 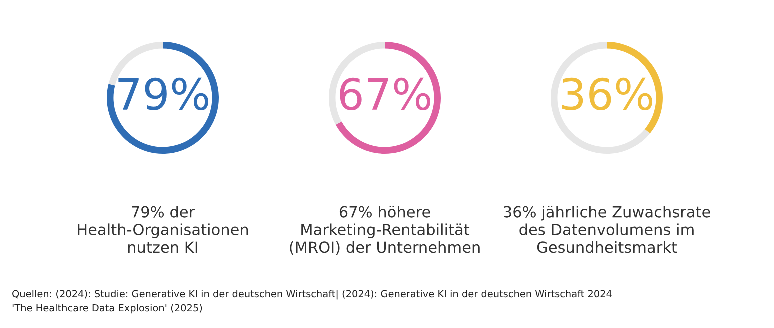 What do you see at coordinates (385, 94) in the screenshot?
I see `data-label: 67%` at bounding box center [385, 94].